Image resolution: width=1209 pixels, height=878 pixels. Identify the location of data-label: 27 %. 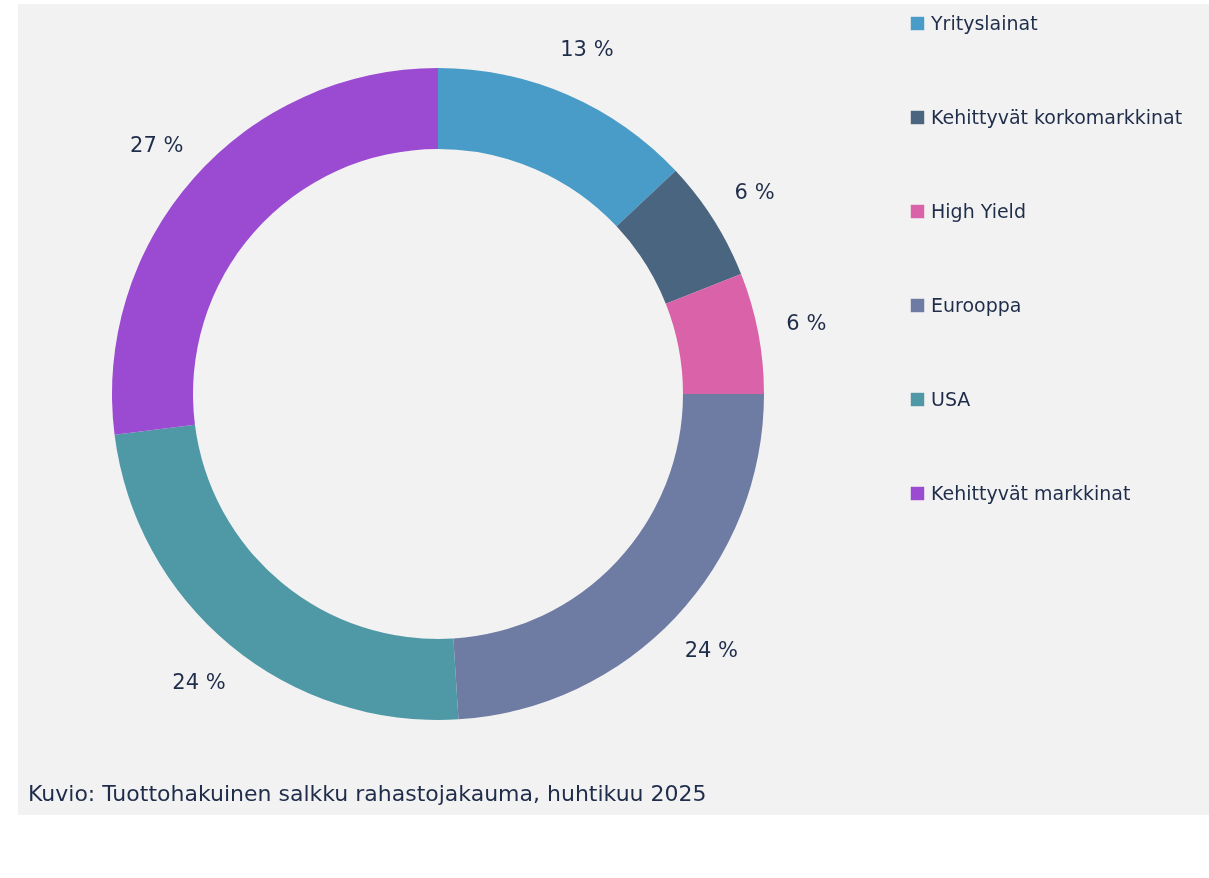
(157, 145).